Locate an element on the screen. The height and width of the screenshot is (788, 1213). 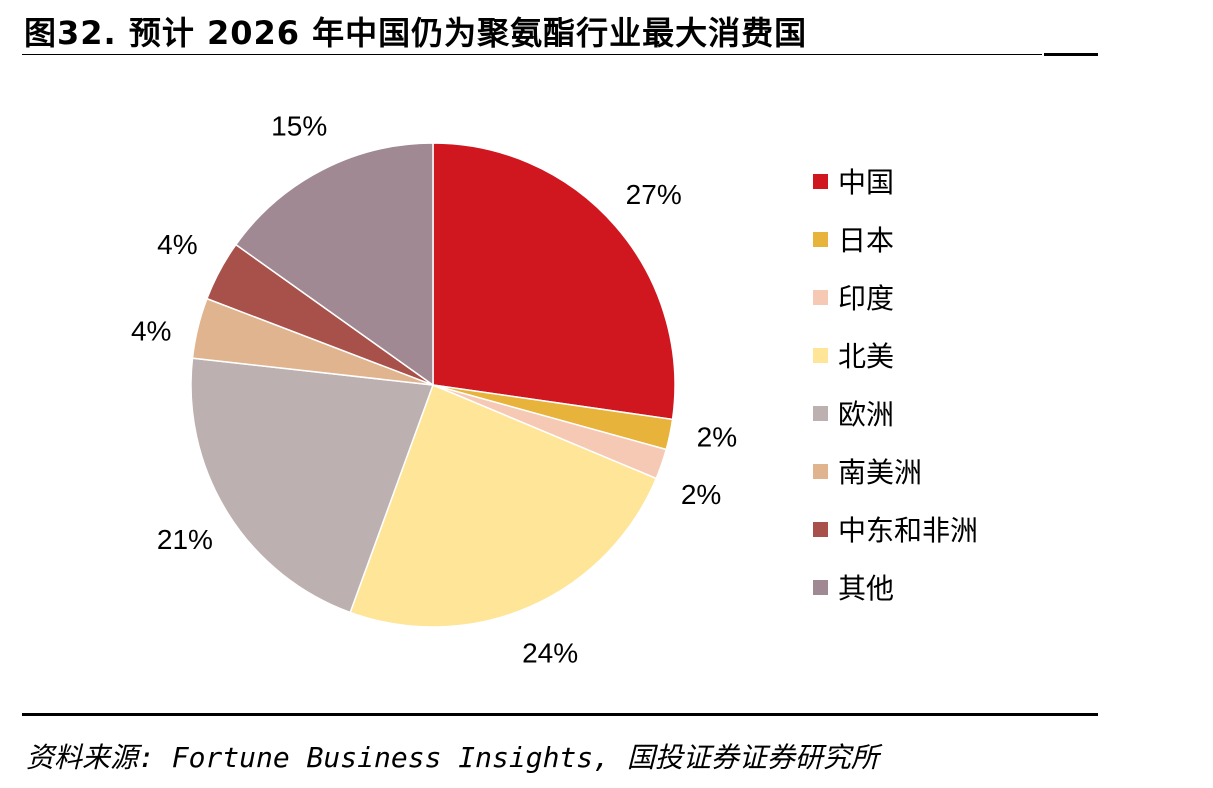
legend-label-6: 中东和非洲 is located at coordinates (908, 530).